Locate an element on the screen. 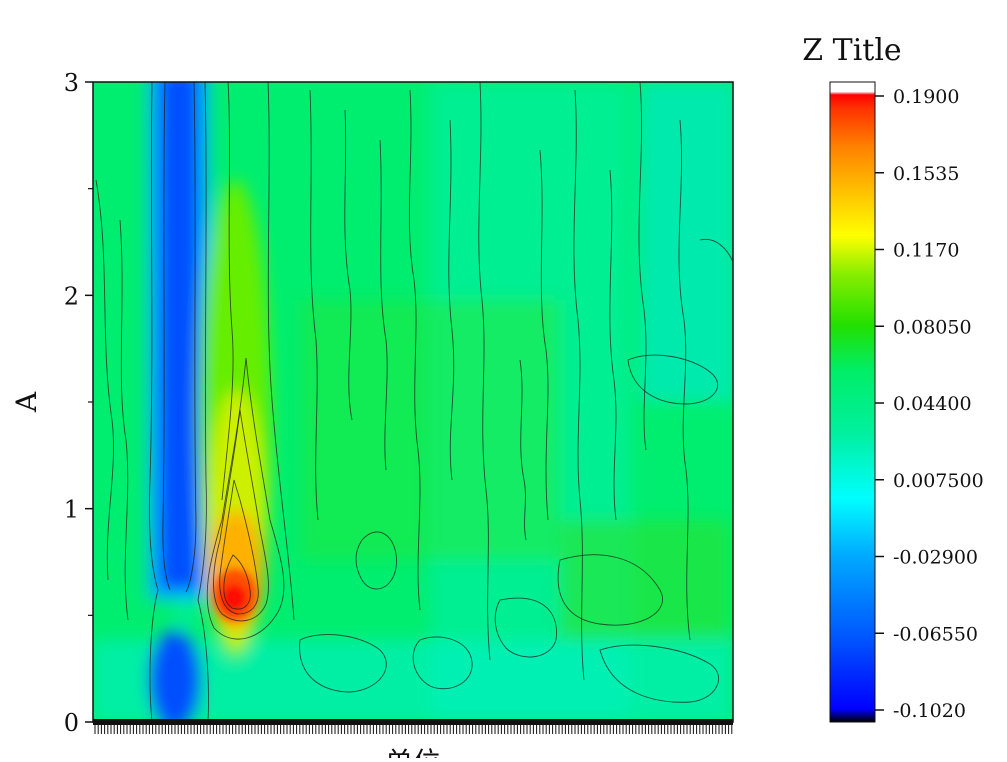  x-axis-label: 单位 is located at coordinates (413, 752).